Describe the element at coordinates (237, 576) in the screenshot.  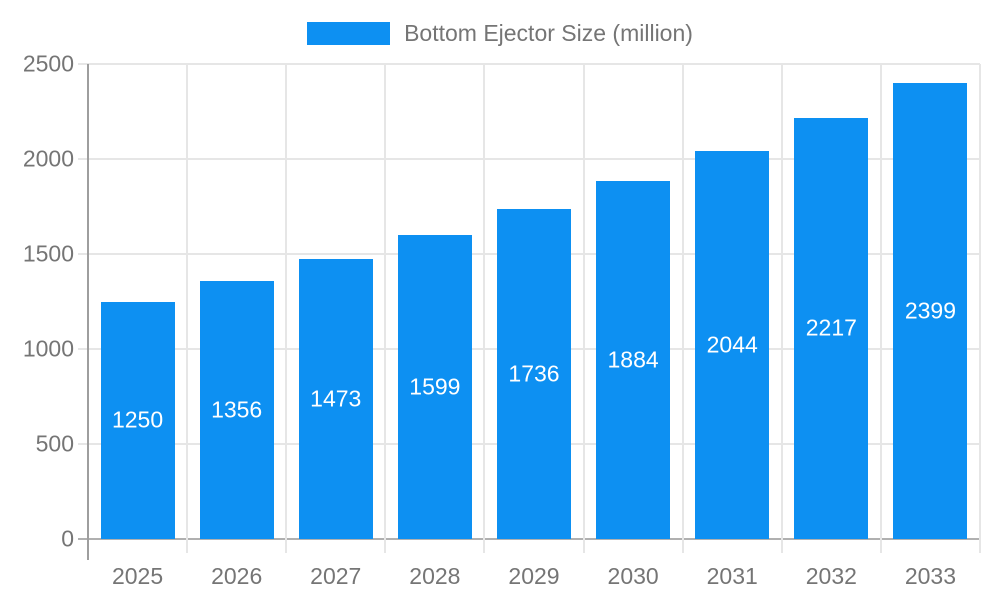
I see `x-axis-tick-label: 2026` at that location.